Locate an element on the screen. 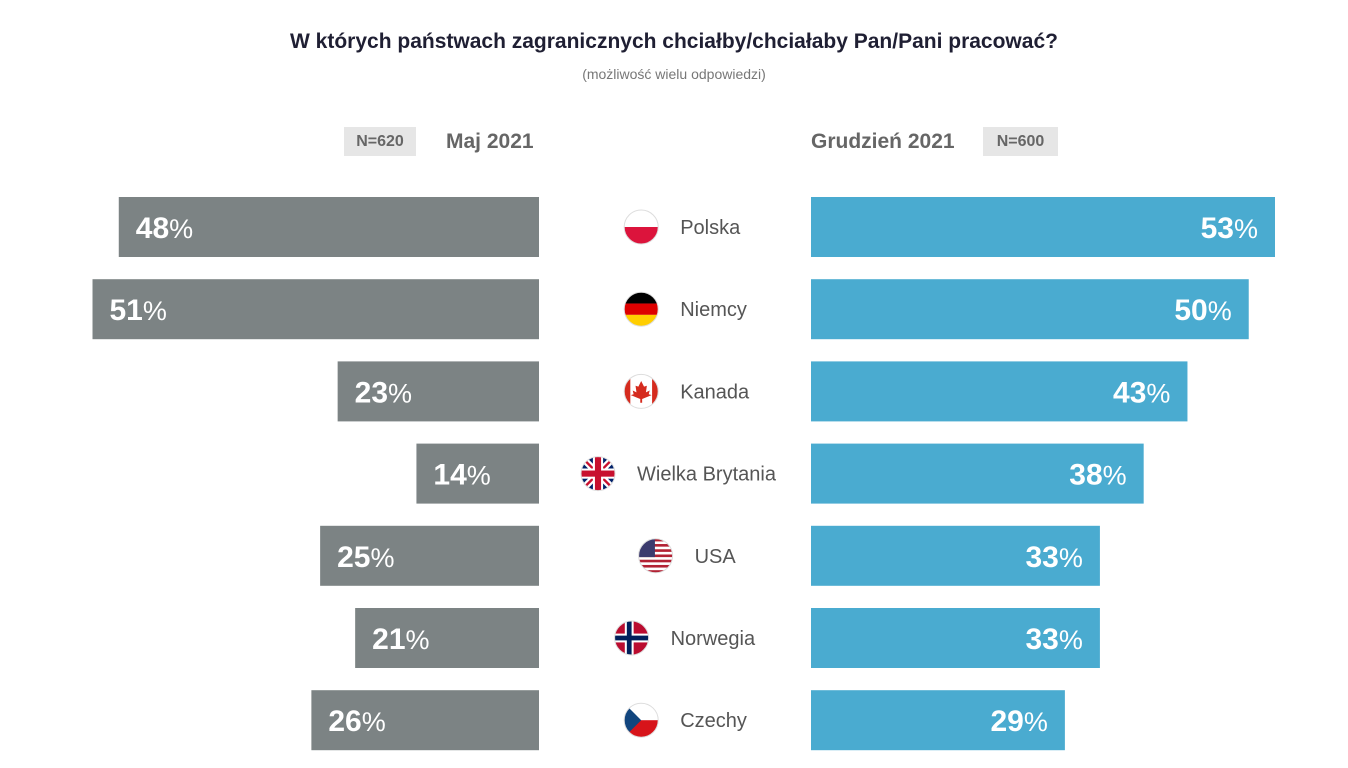  left-period-label: Maj 2021 is located at coordinates (490, 141).